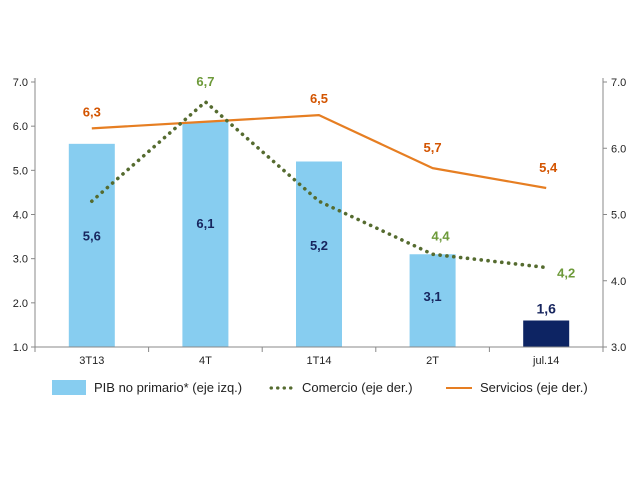  Describe the element at coordinates (618, 216) in the screenshot. I see `right-tick-label: 5.0` at that location.